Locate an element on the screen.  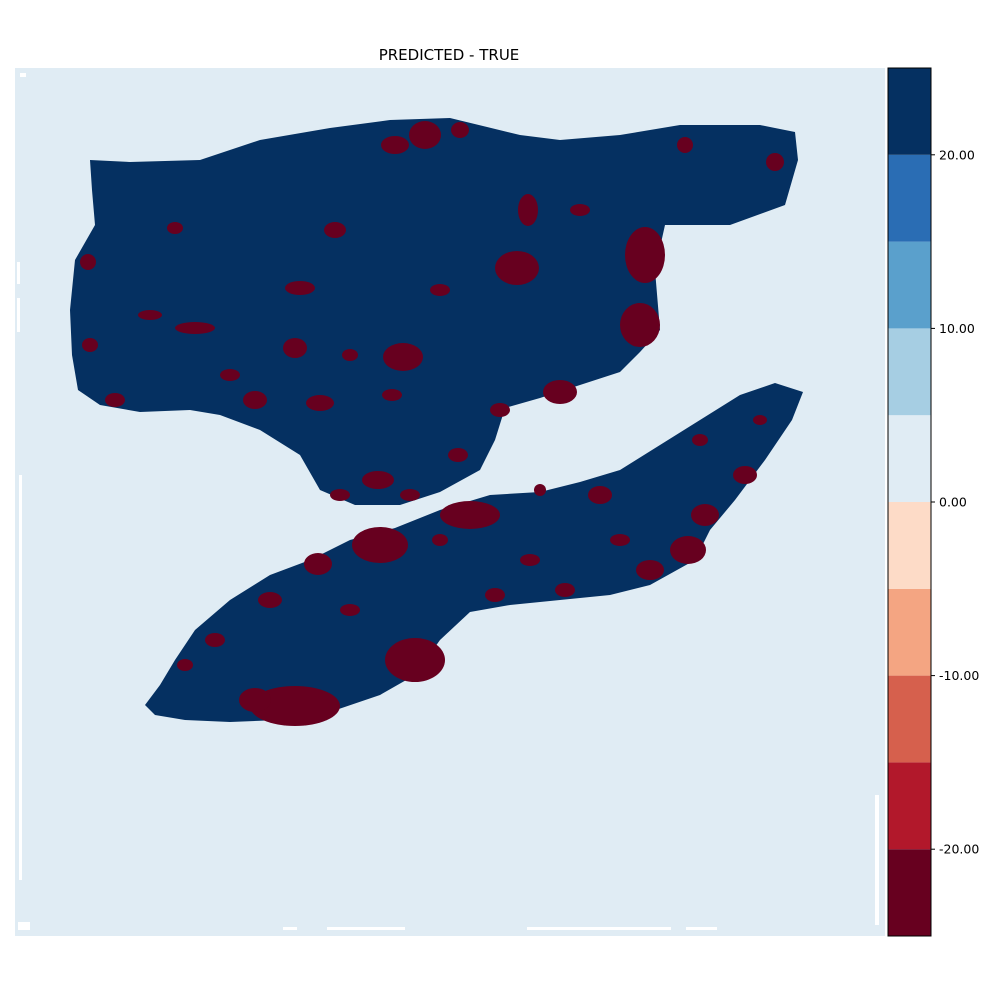
colorbar-tick-label: 20.00 is located at coordinates (957, 154).